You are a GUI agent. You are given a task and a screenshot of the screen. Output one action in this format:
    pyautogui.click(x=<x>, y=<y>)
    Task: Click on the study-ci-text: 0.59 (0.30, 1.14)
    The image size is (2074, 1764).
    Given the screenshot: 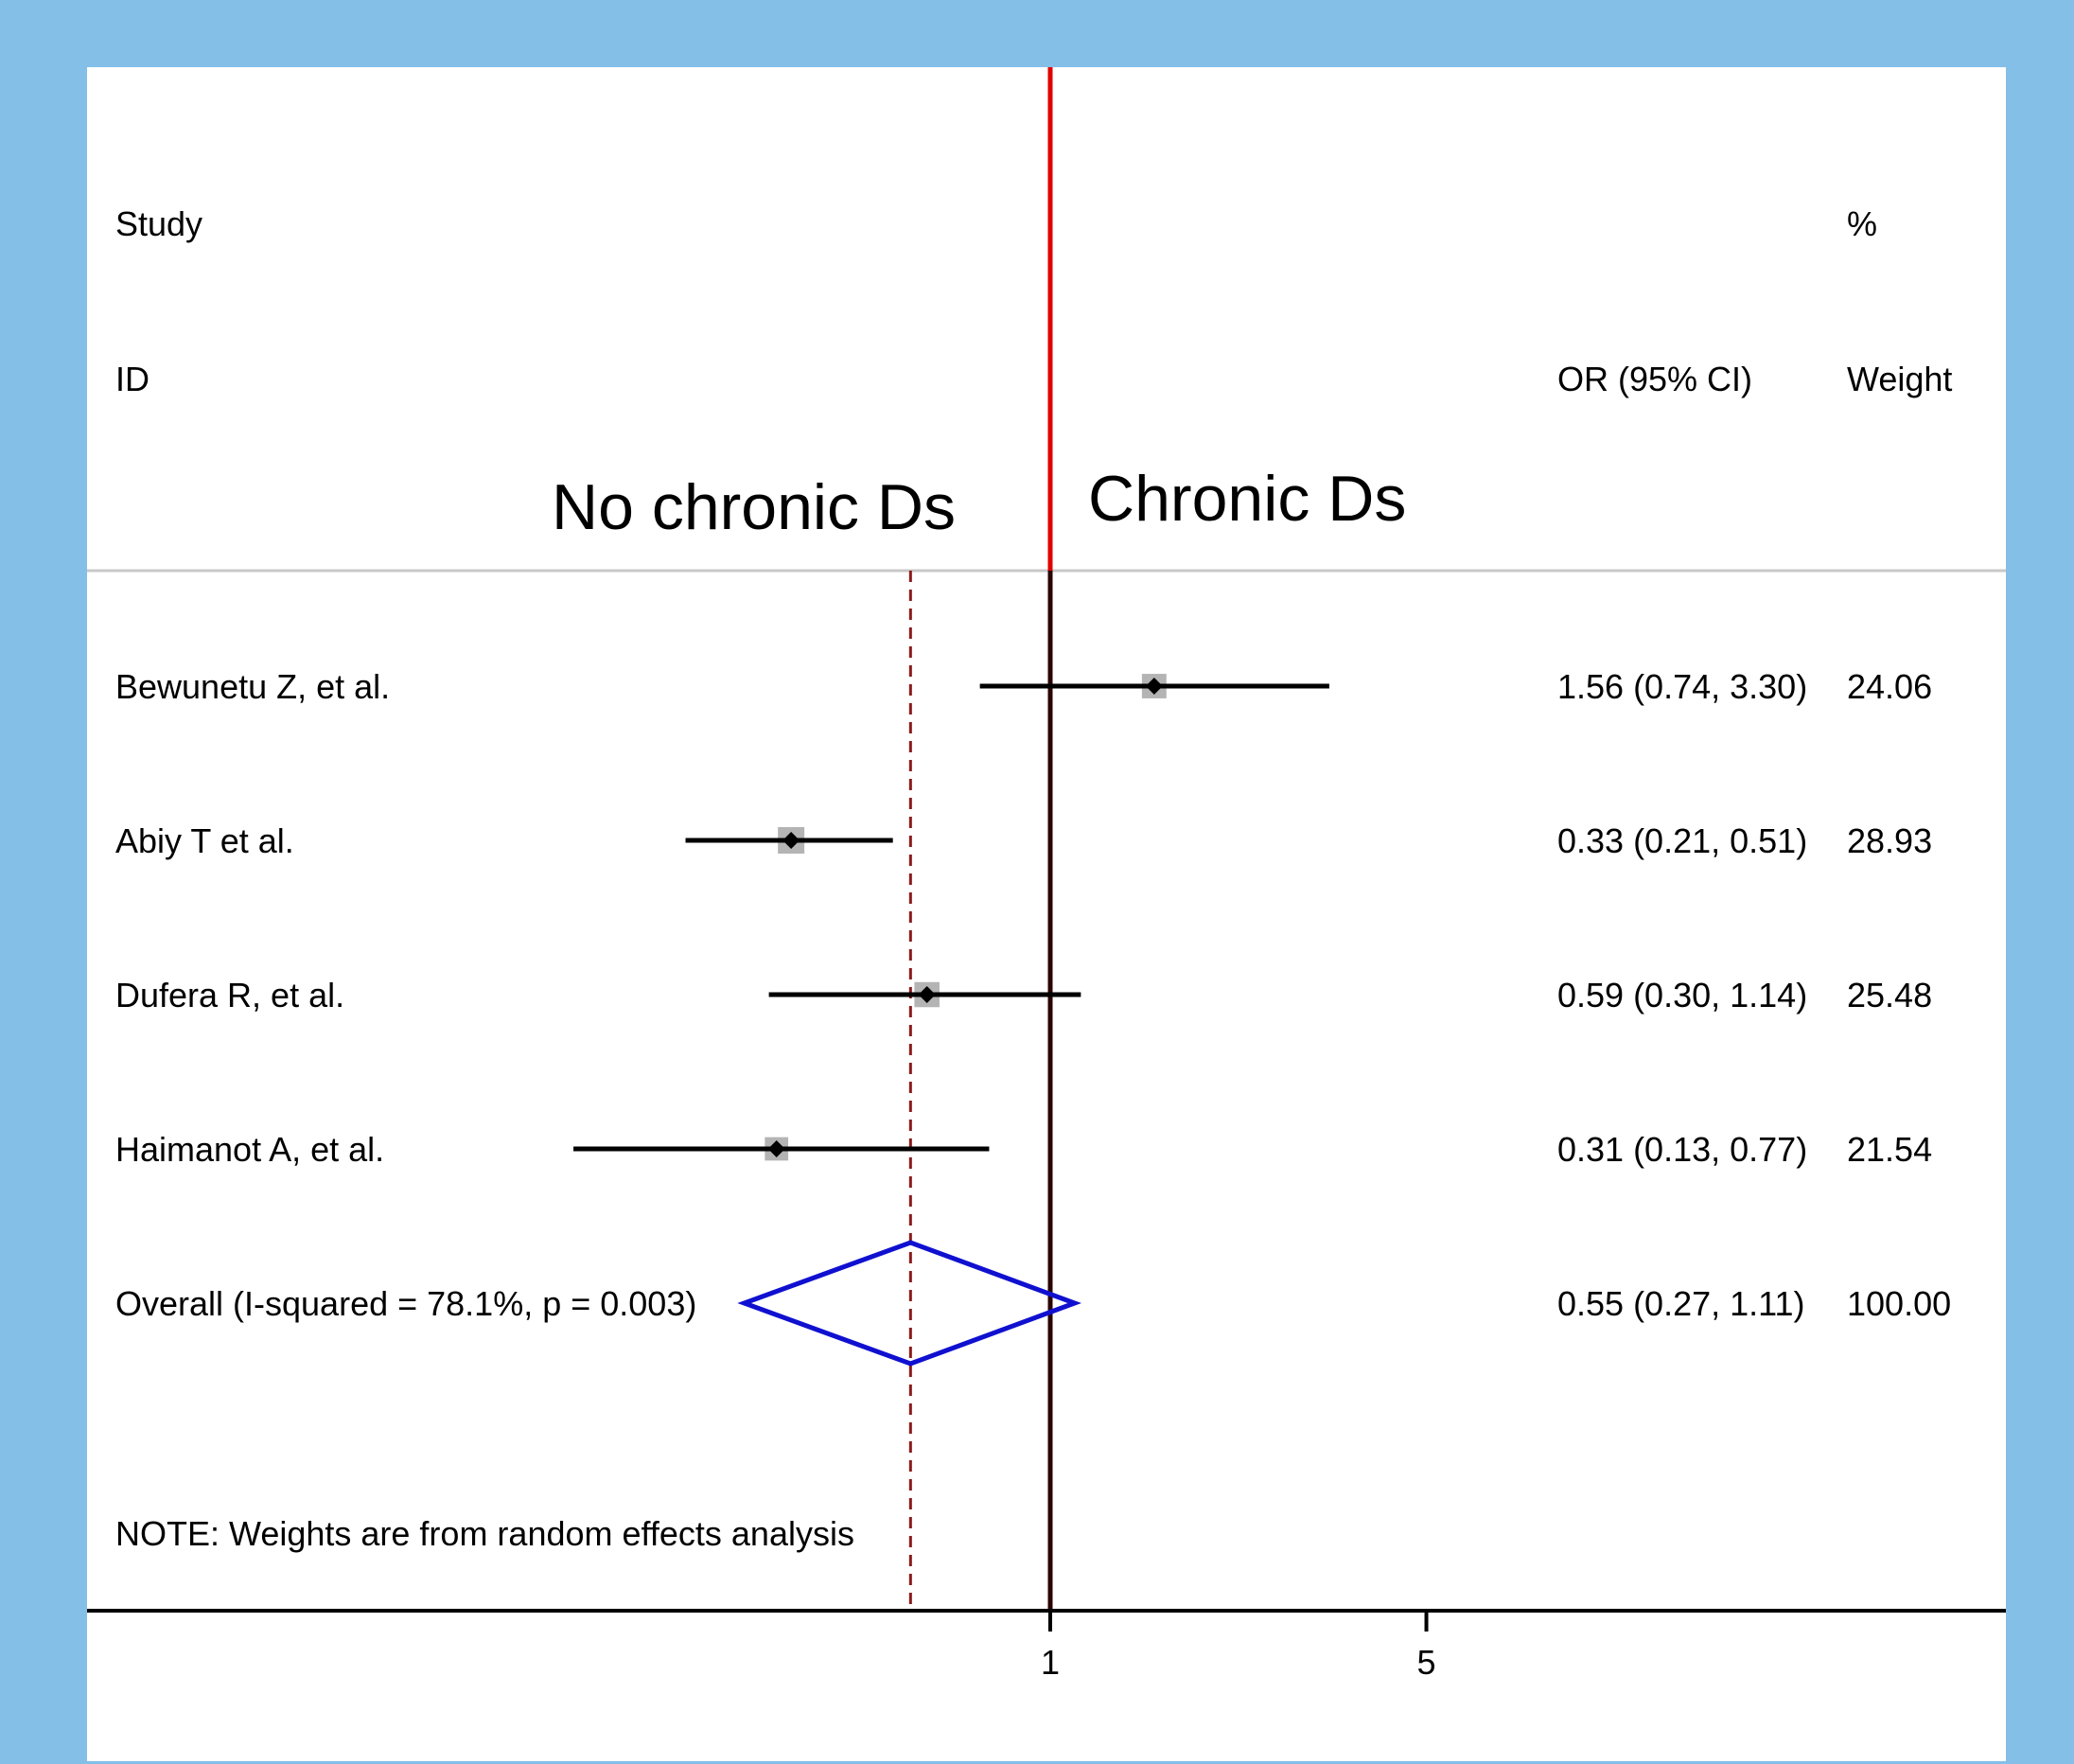 What is the action you would take?
    pyautogui.click(x=1682, y=995)
    